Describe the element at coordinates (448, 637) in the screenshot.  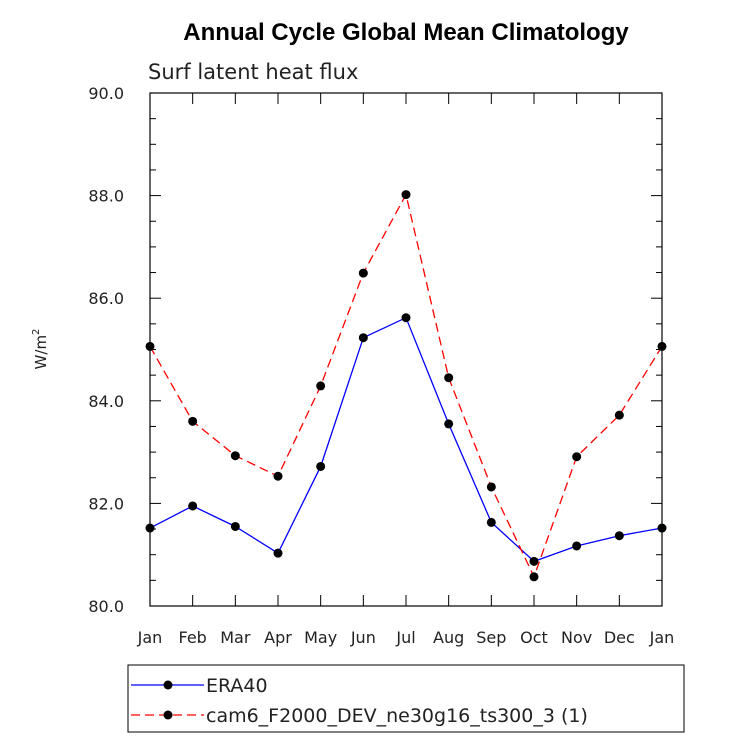
I see `x-tick-label: Aug` at that location.